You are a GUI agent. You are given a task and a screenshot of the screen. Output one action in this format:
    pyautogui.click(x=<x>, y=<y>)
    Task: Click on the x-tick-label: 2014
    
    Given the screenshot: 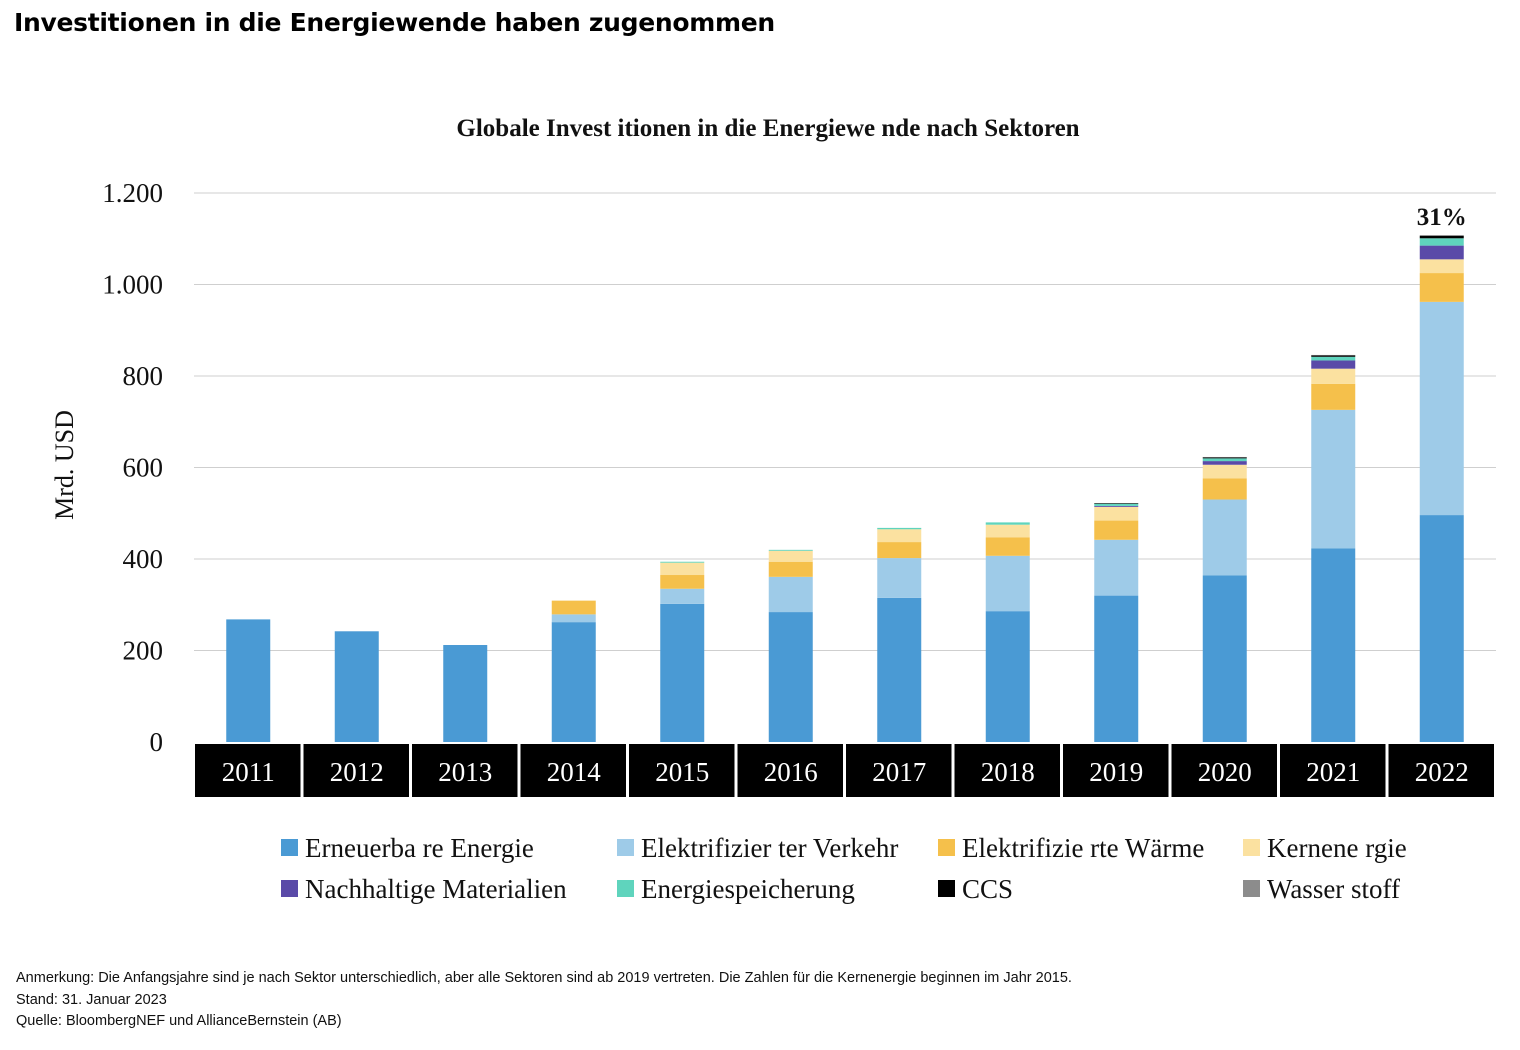 What is the action you would take?
    pyautogui.click(x=574, y=772)
    